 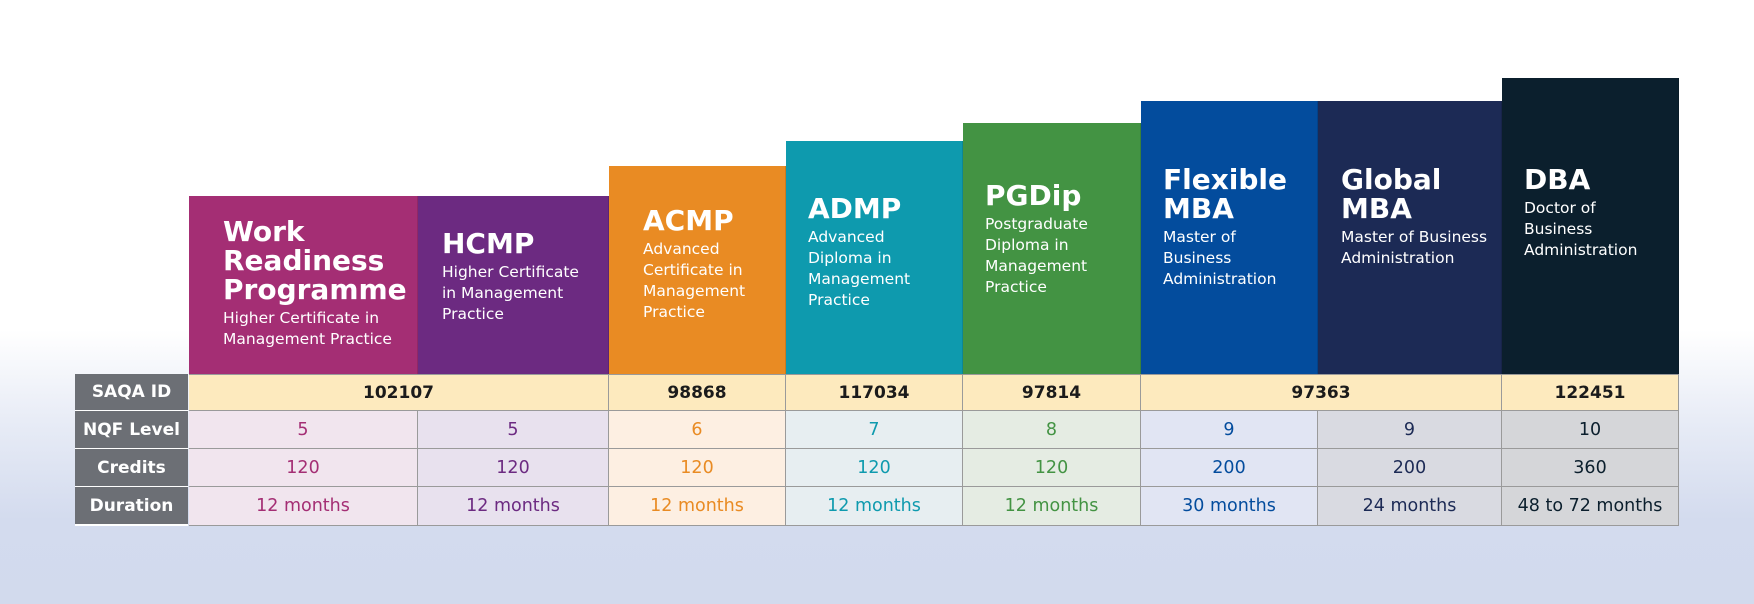 I want to click on duration-cell: 30 months, so click(x=1229, y=506).